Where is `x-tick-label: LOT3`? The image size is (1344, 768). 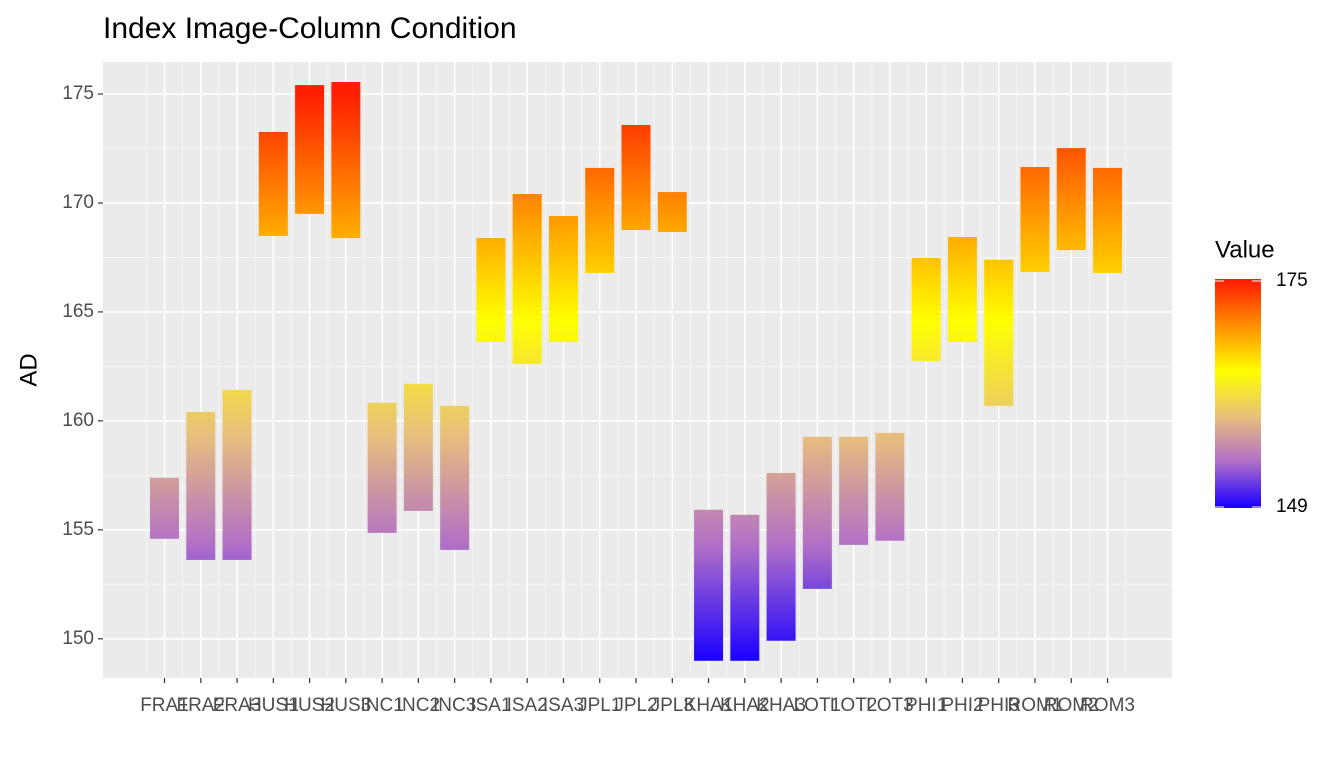 x-tick-label: LOT3 is located at coordinates (890, 705).